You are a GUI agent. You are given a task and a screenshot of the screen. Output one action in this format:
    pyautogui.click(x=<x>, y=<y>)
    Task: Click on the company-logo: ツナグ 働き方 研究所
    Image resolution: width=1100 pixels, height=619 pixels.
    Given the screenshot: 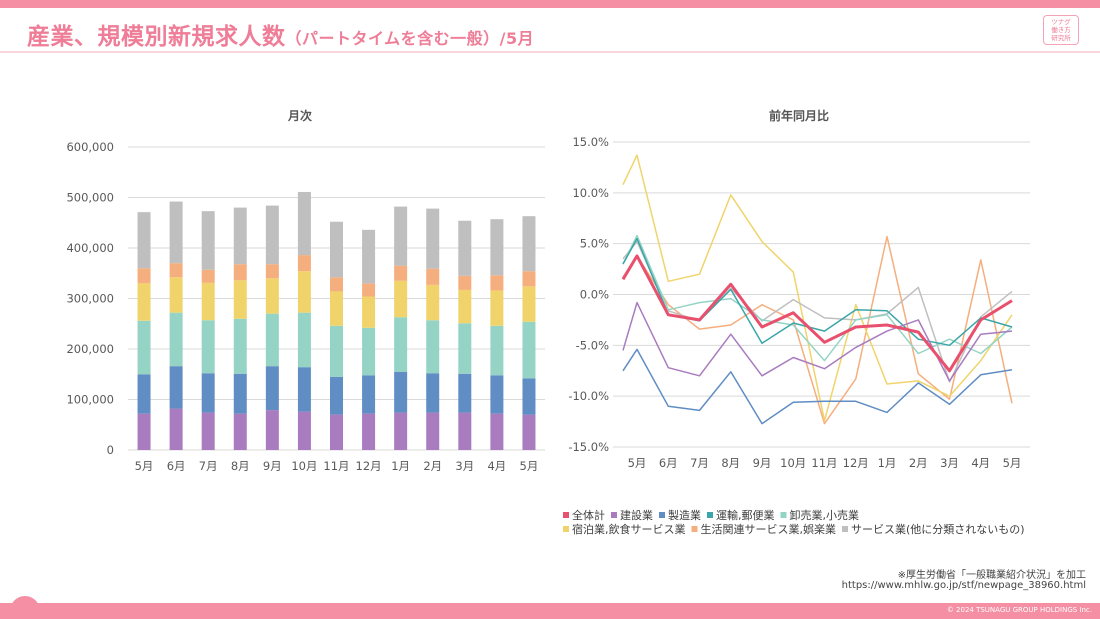 What is the action you would take?
    pyautogui.click(x=1061, y=30)
    